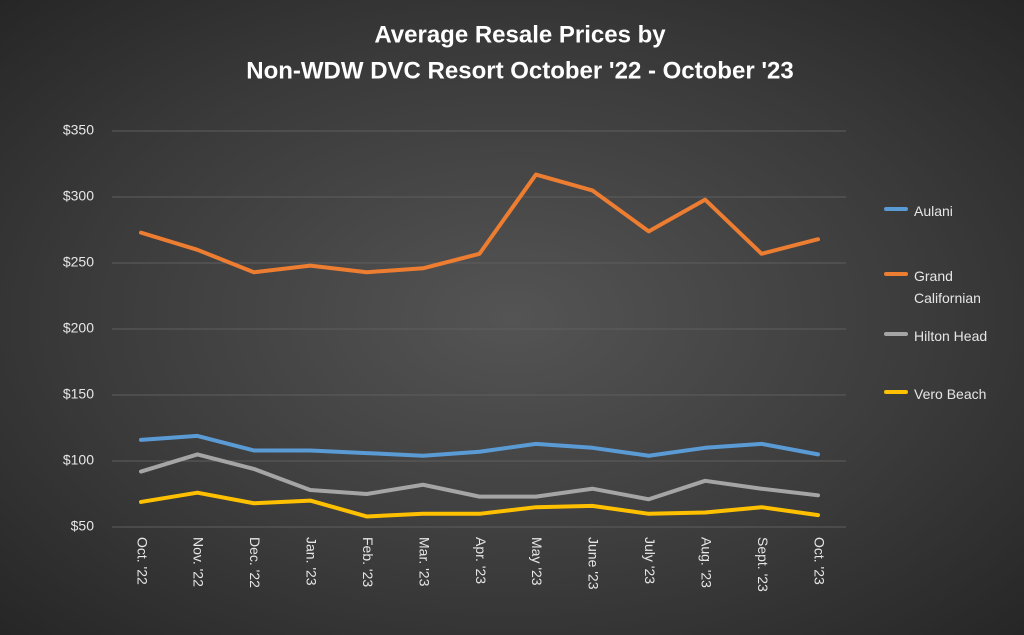 Image resolution: width=1024 pixels, height=635 pixels. Describe the element at coordinates (947, 287) in the screenshot. I see `legend-label: Grand Californian` at that location.